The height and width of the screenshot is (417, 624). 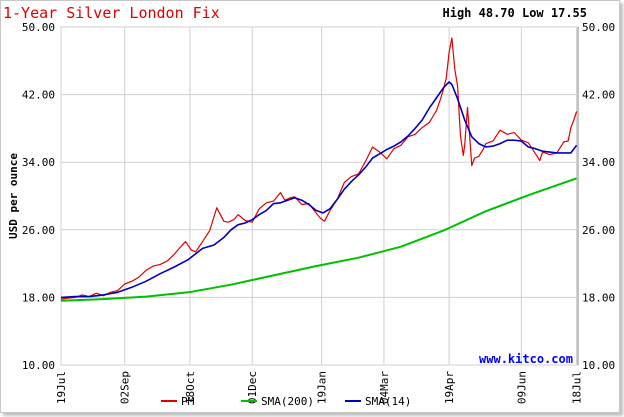 I want to click on x-tick-label: 19Apr, so click(x=449, y=387).